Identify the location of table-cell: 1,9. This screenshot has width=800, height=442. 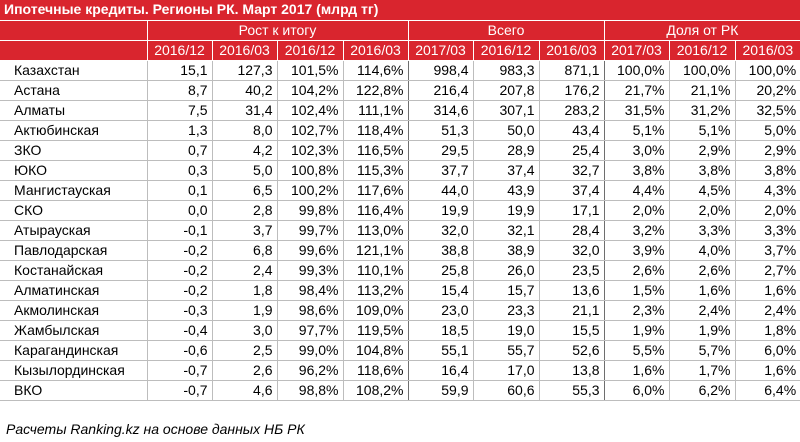
(244, 310).